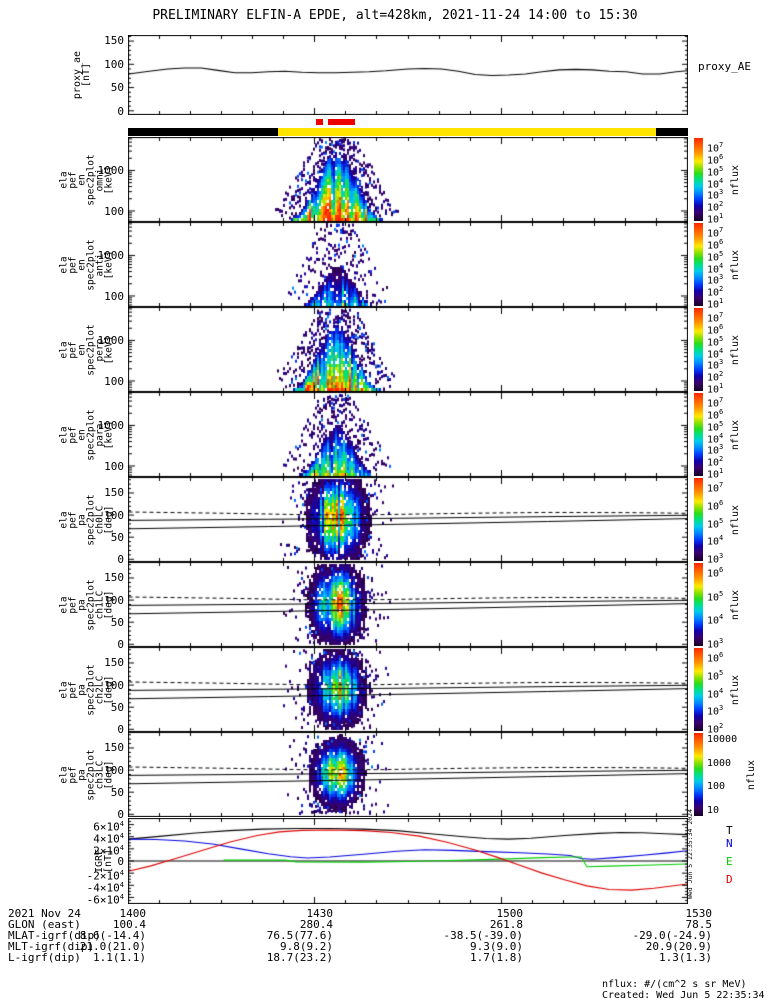 This screenshot has width=775, height=1000. I want to click on proxy-ae-right-label: proxy_AE, so click(724, 66).